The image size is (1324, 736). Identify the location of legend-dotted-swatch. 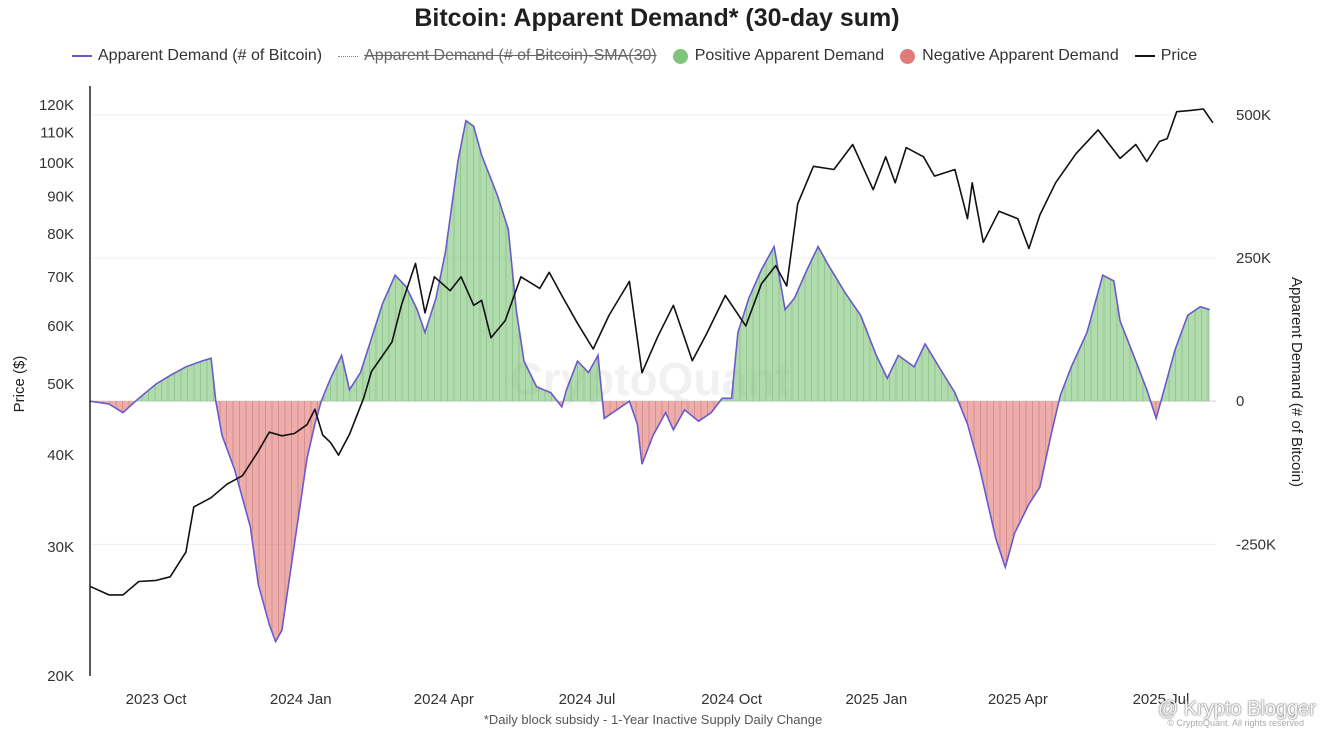
(348, 56).